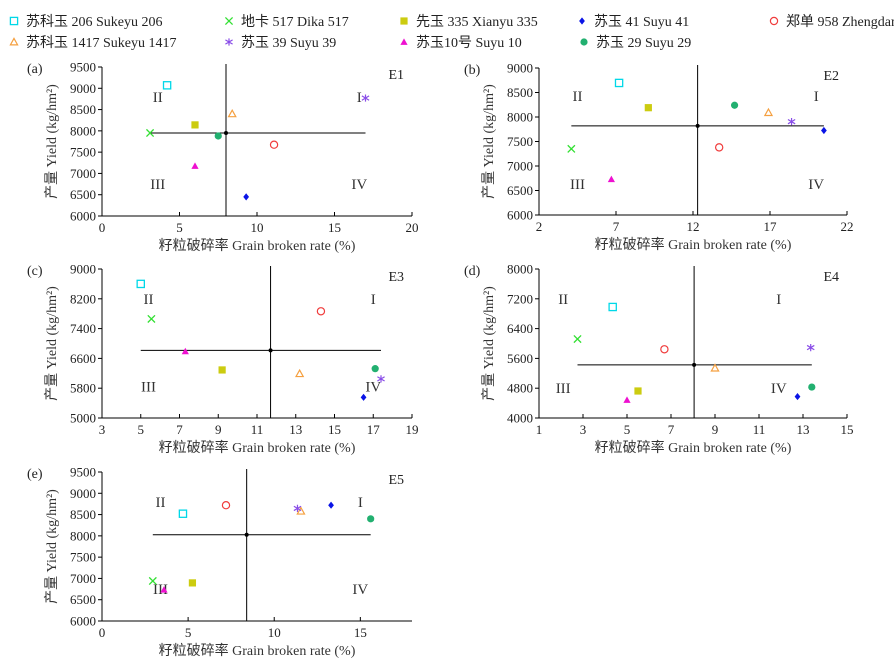  What do you see at coordinates (35, 69) in the screenshot?
I see `panel-label: (a)` at bounding box center [35, 69].